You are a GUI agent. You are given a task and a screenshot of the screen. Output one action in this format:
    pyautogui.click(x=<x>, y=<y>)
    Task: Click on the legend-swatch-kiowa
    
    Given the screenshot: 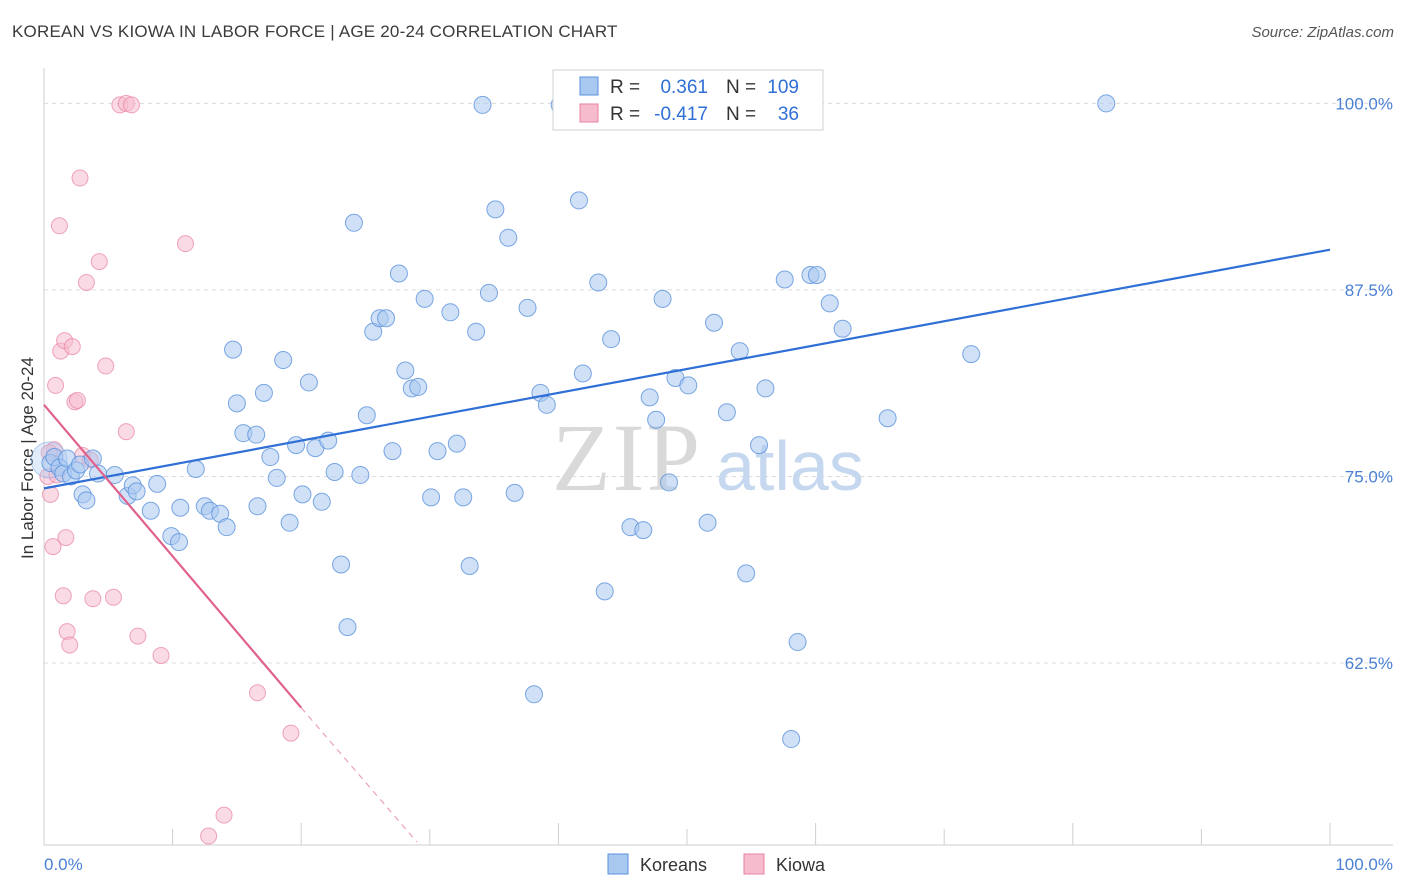 What is the action you would take?
    pyautogui.click(x=589, y=113)
    